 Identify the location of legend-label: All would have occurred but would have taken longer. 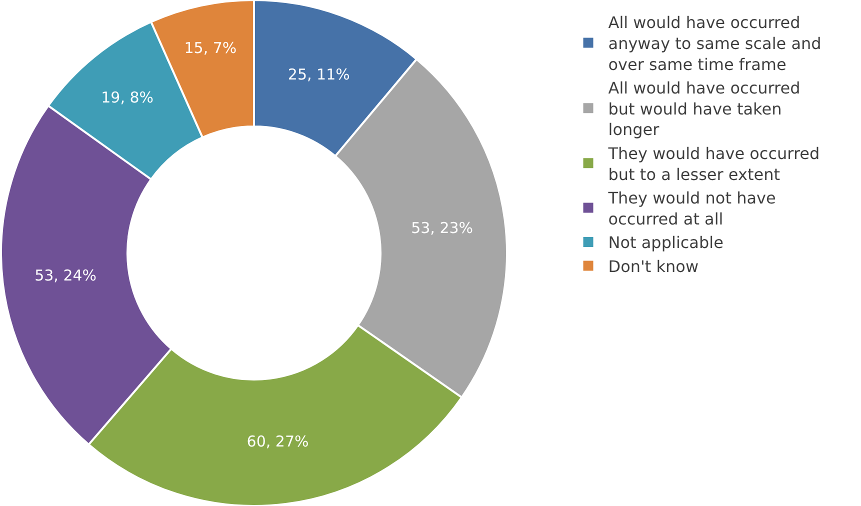
(704, 109).